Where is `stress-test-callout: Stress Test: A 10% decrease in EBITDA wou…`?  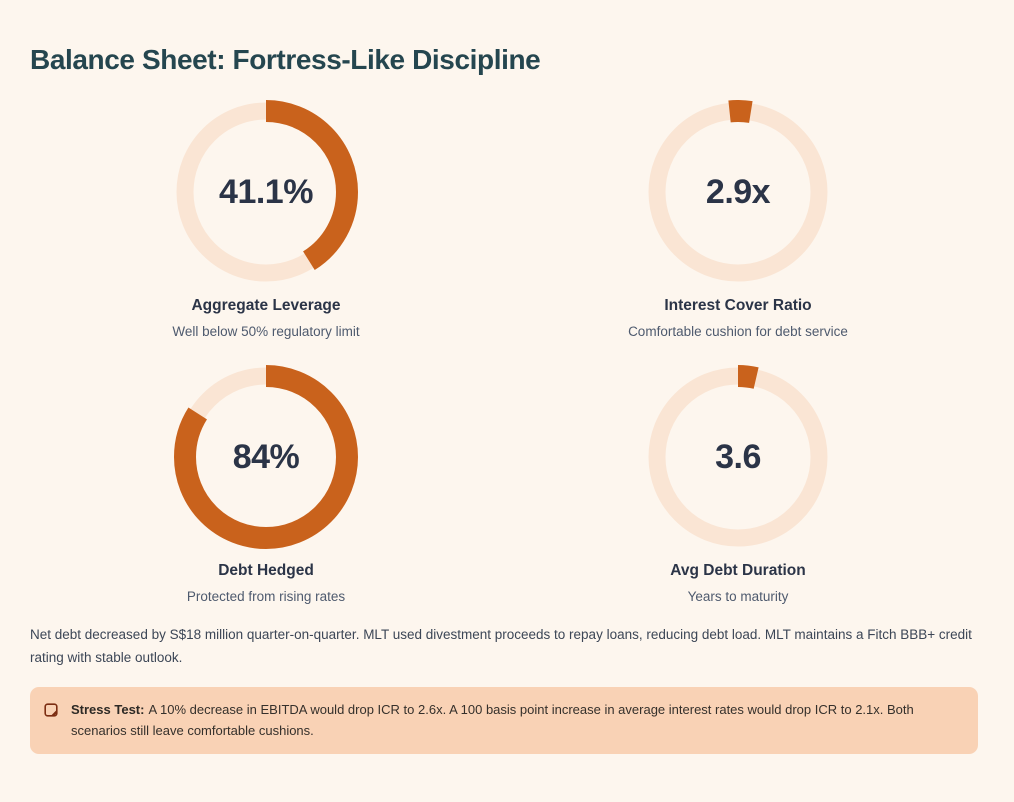 stress-test-callout: Stress Test: A 10% decrease in EBITDA wou… is located at coordinates (504, 720).